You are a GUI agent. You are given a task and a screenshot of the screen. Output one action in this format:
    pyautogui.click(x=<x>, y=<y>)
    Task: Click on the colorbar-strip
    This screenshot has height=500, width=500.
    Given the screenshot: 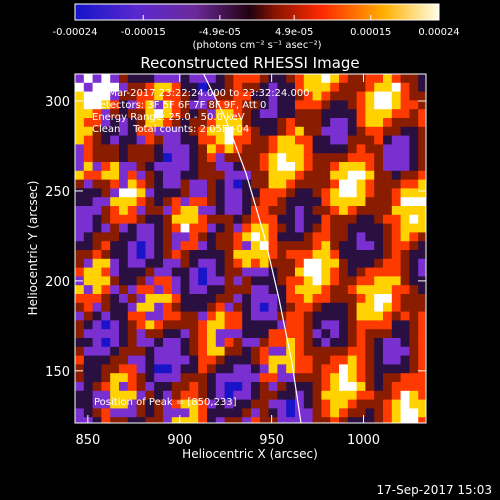 What is the action you would take?
    pyautogui.click(x=257, y=12)
    